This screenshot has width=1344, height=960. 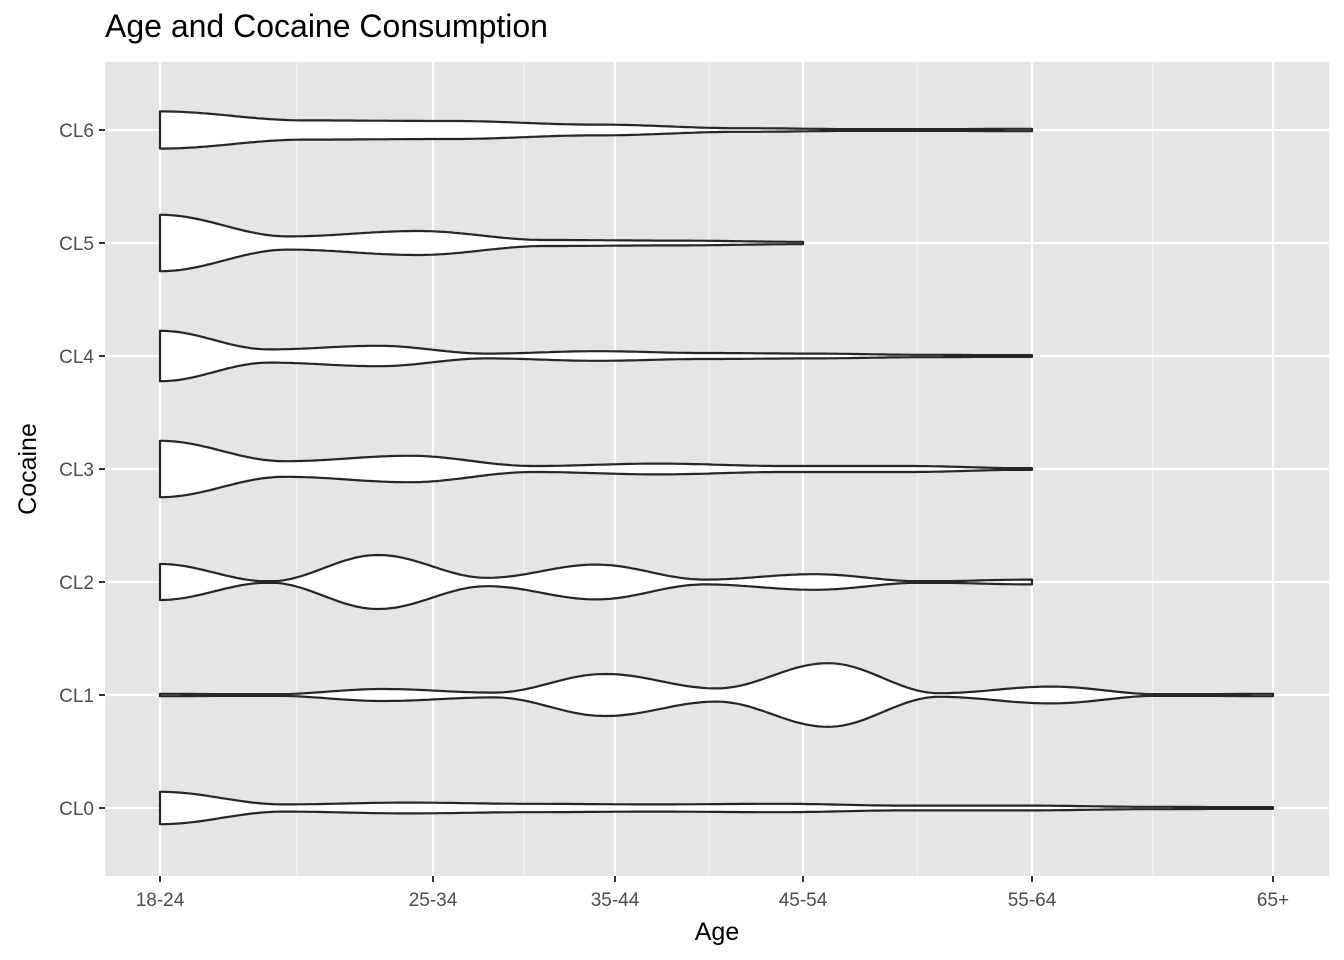 I want to click on violin-cl4, so click(x=596, y=356).